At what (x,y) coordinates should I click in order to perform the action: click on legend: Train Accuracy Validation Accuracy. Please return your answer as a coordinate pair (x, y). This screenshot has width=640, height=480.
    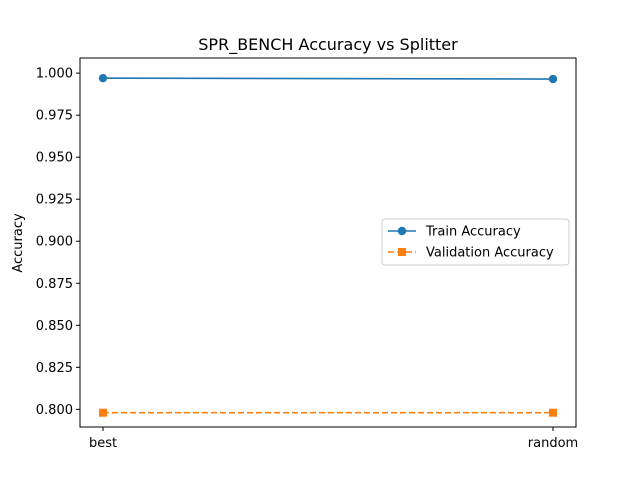
    Looking at the image, I should click on (475, 242).